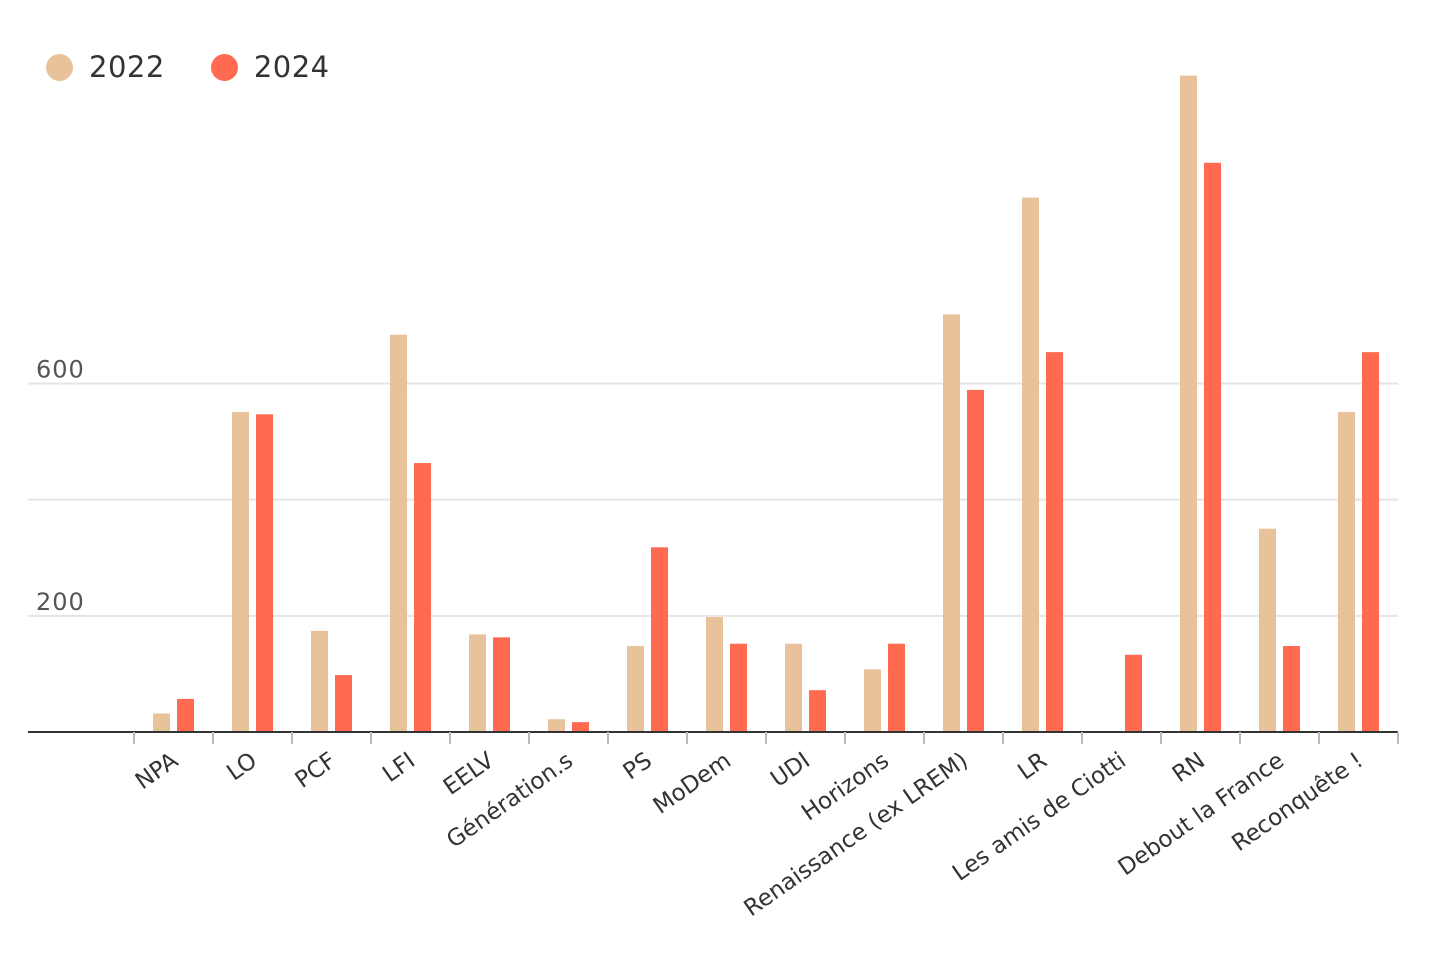 This screenshot has height=960, width=1440. I want to click on legend-item-2022: 2022, so click(105, 67).